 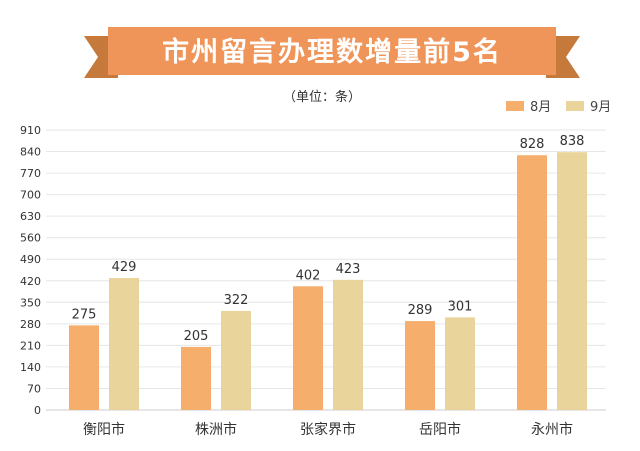 What do you see at coordinates (236, 300) in the screenshot?
I see `bar-value-label: 322` at bounding box center [236, 300].